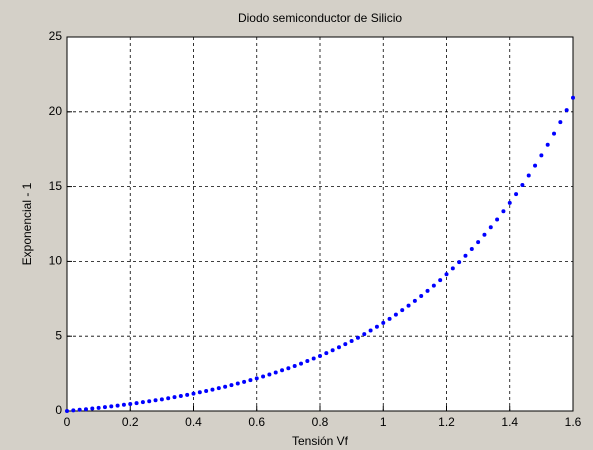  Describe the element at coordinates (193, 422) in the screenshot. I see `x-tick-label: 0.4` at that location.